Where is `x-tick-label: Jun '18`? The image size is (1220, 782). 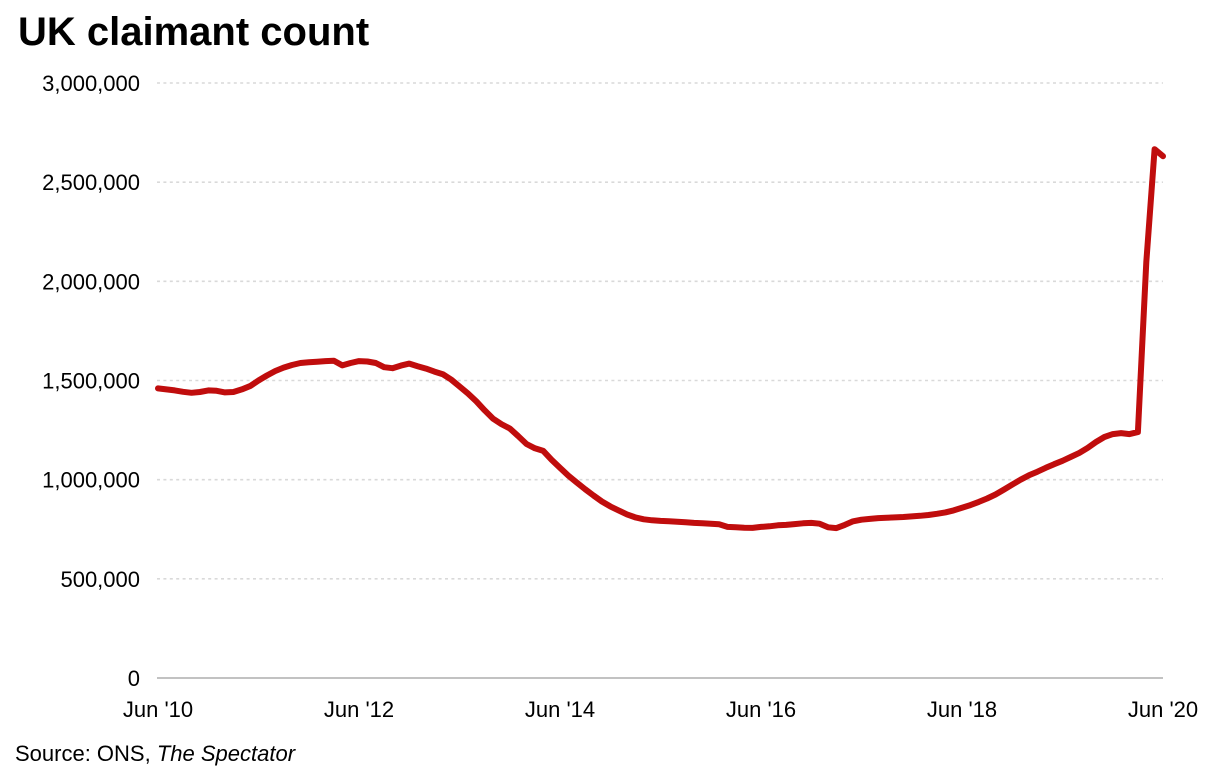 x-tick-label: Jun '18 is located at coordinates (962, 709).